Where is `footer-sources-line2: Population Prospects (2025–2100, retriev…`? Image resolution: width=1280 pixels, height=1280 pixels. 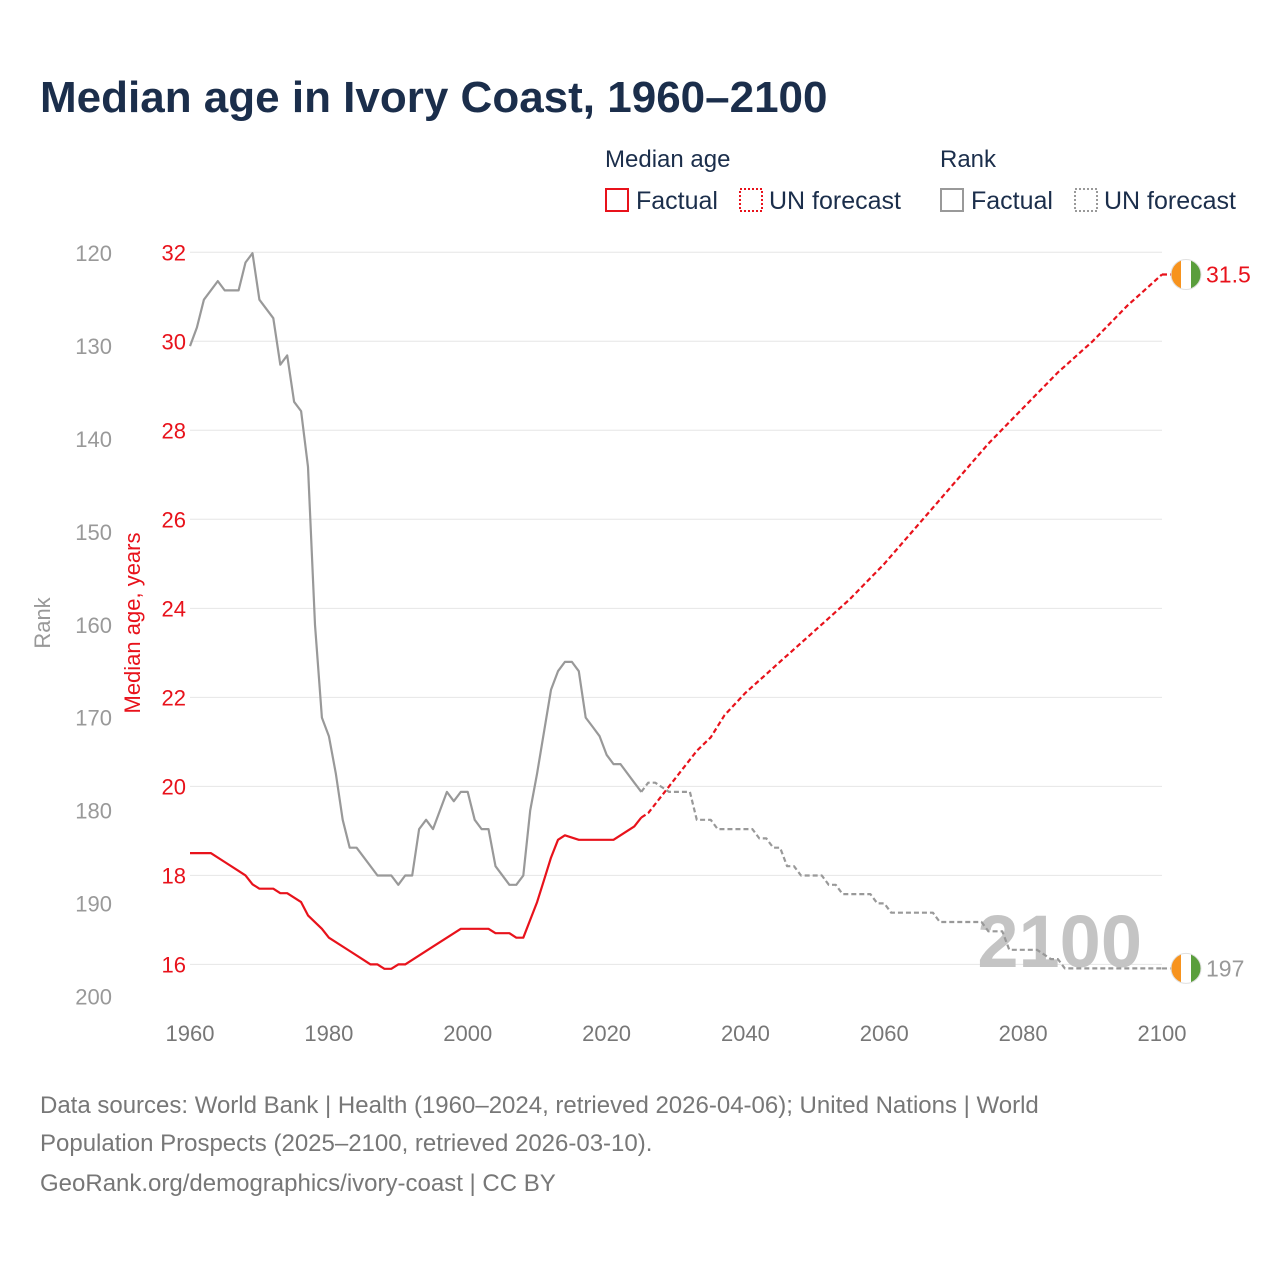
footer-sources-line2: Population Prospects (2025–2100, retriev… is located at coordinates (346, 1143).